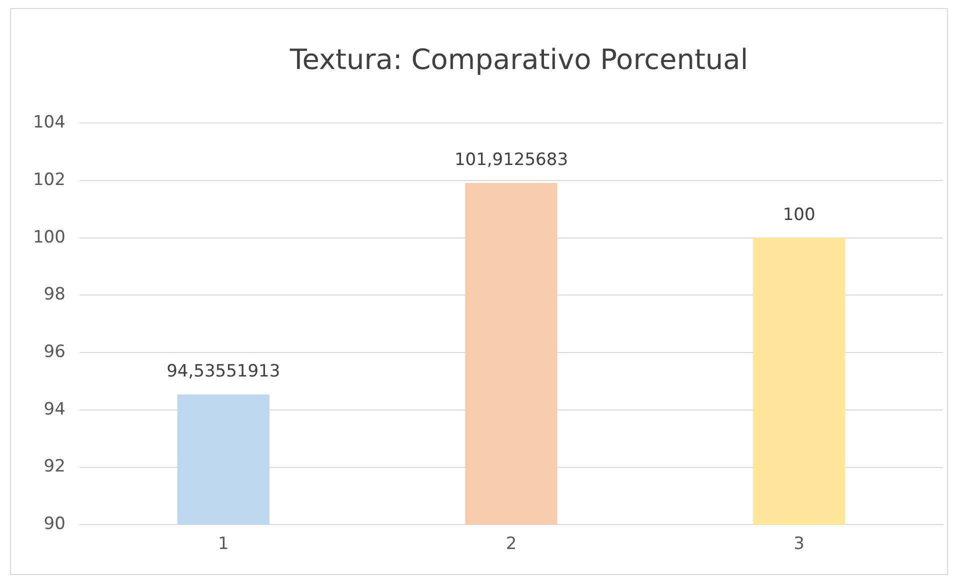 This screenshot has height=581, width=958. What do you see at coordinates (799, 214) in the screenshot?
I see `data-label: 100` at bounding box center [799, 214].